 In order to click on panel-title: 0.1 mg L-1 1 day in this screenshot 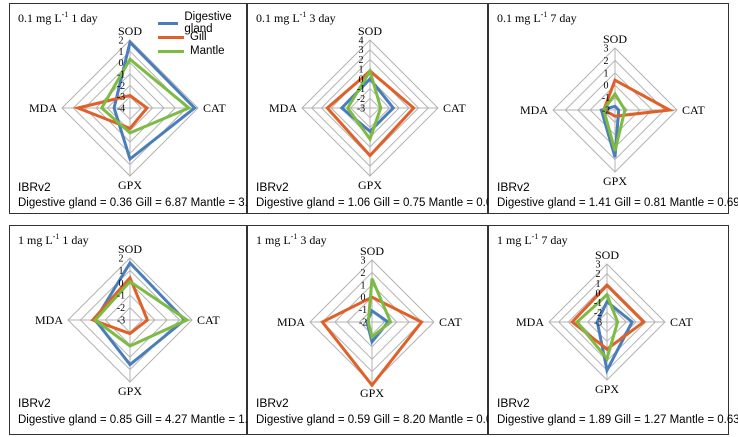, I will do `click(58, 17)`.